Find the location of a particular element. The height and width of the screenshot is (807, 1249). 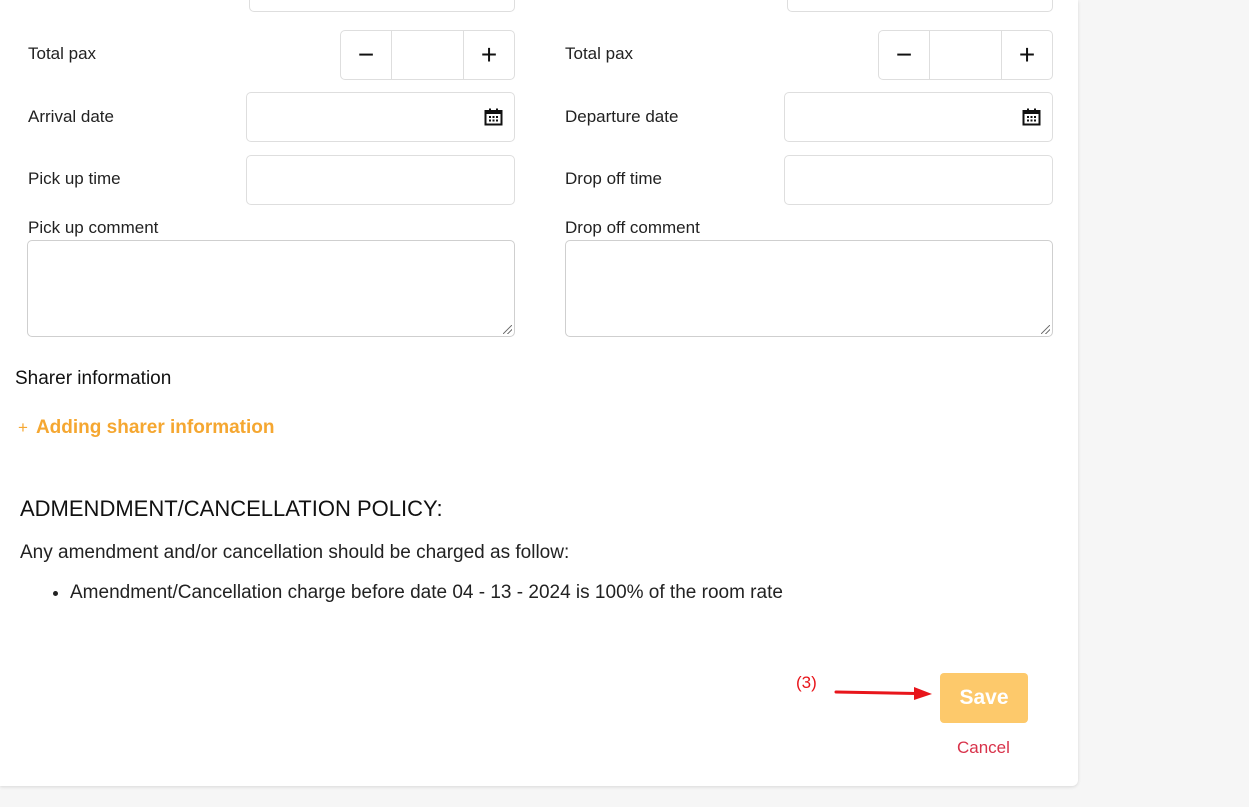

left-pax-stepper: − + is located at coordinates (427, 55).